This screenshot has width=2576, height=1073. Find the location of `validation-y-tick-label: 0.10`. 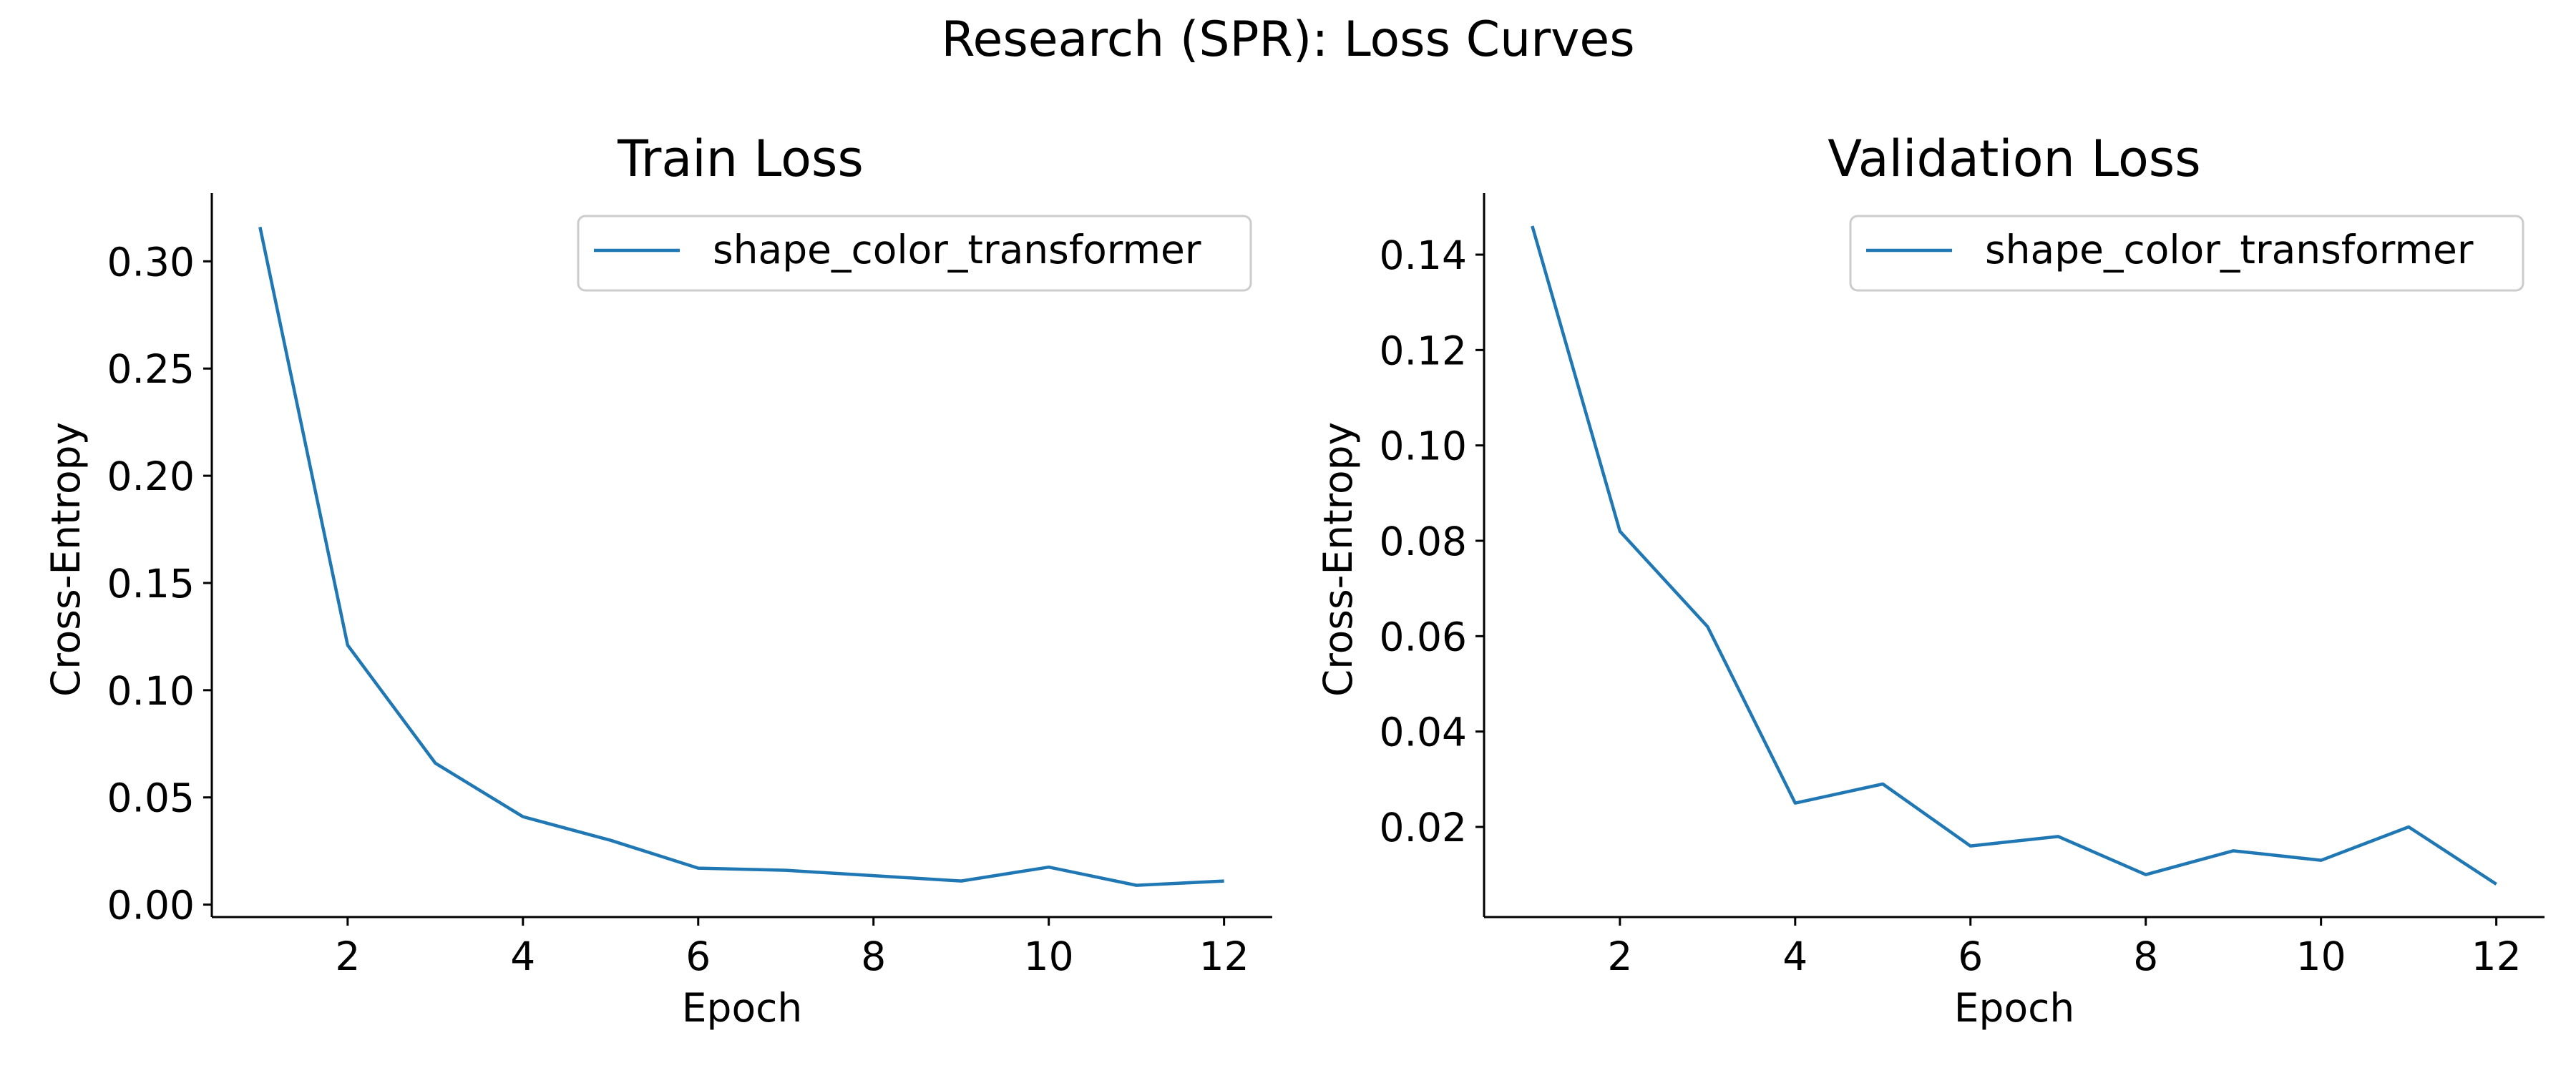

validation-y-tick-label: 0.10 is located at coordinates (1423, 446).